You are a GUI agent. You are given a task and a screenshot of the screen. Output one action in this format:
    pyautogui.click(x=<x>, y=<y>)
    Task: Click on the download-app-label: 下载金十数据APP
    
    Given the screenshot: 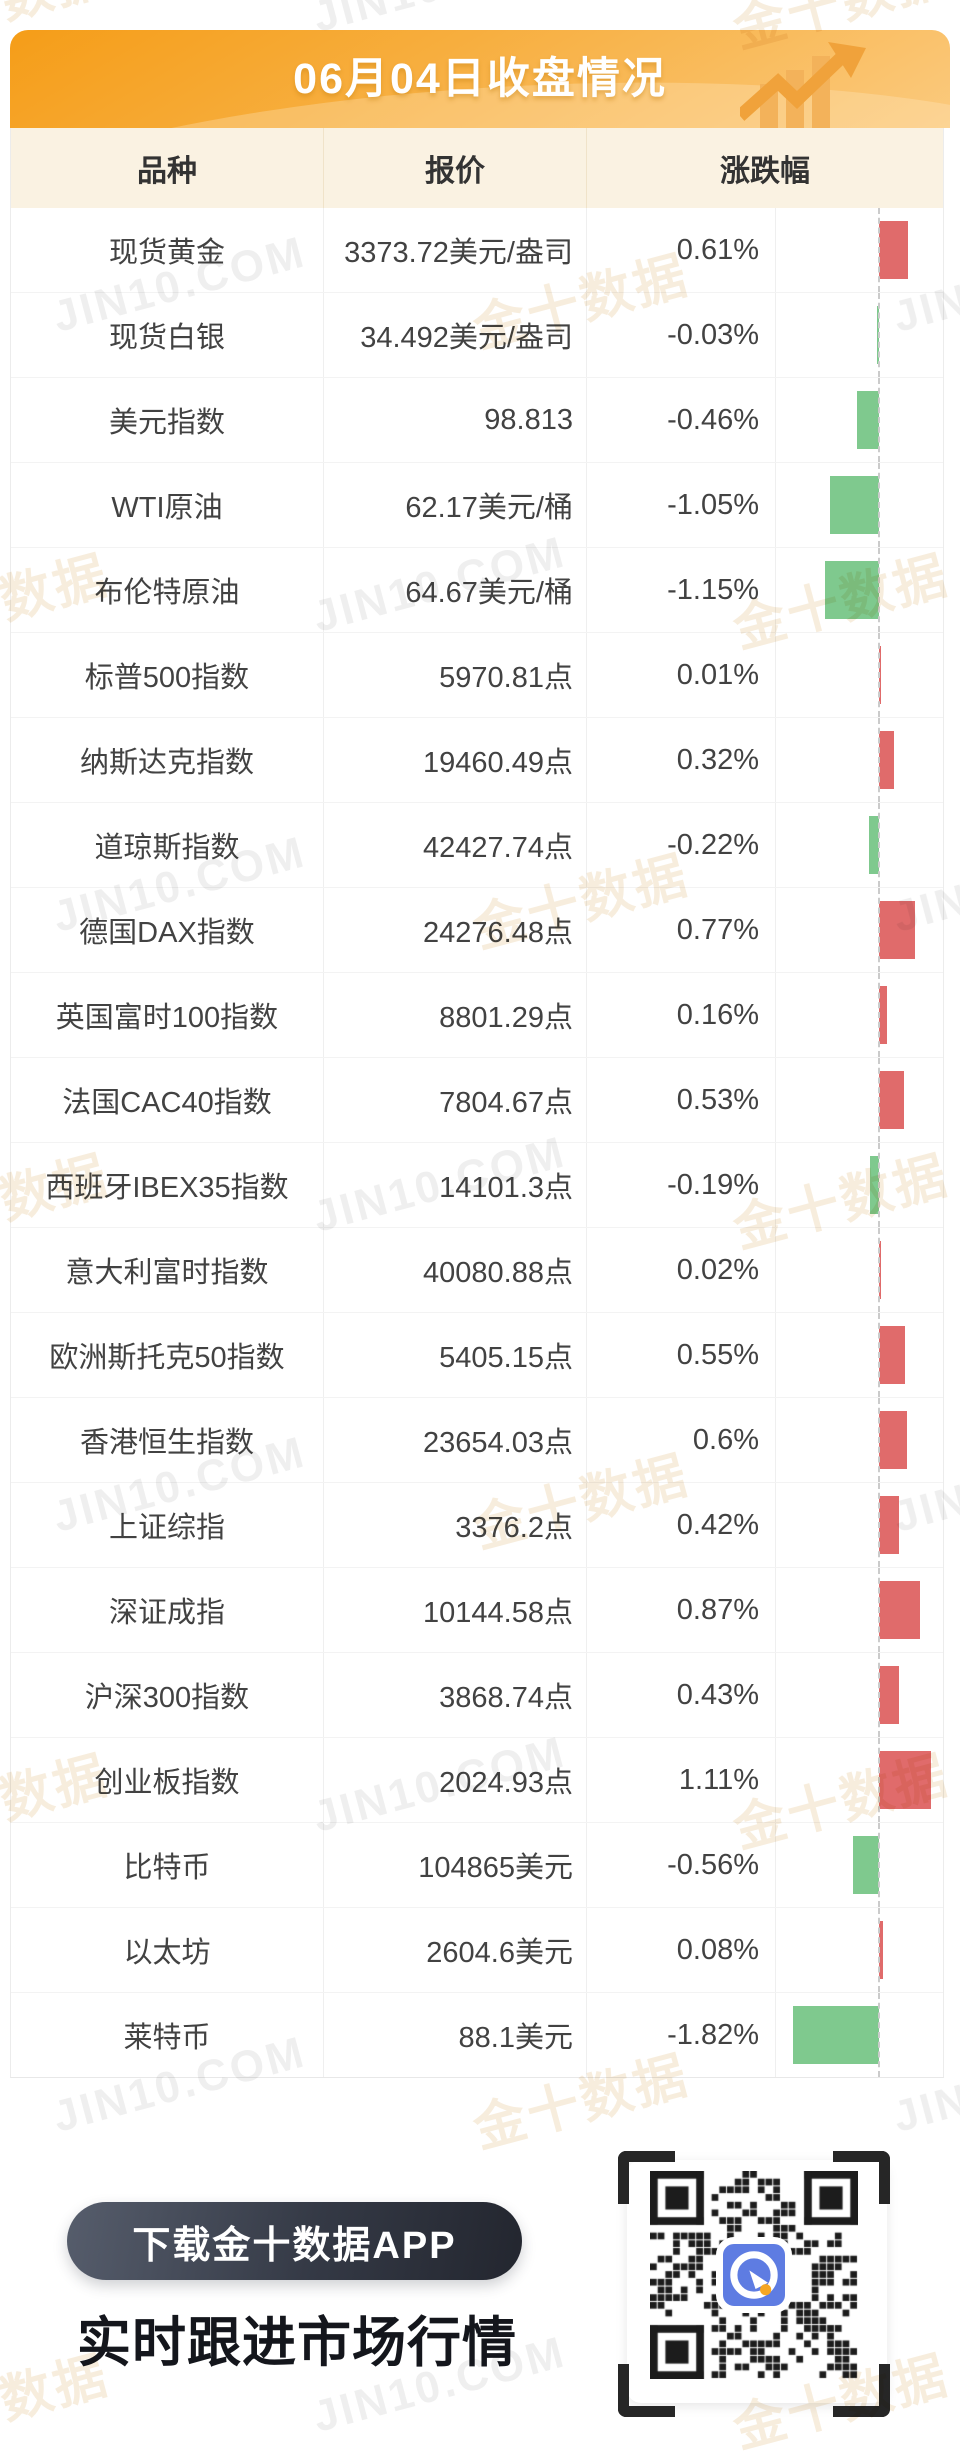 What is the action you would take?
    pyautogui.click(x=294, y=2245)
    